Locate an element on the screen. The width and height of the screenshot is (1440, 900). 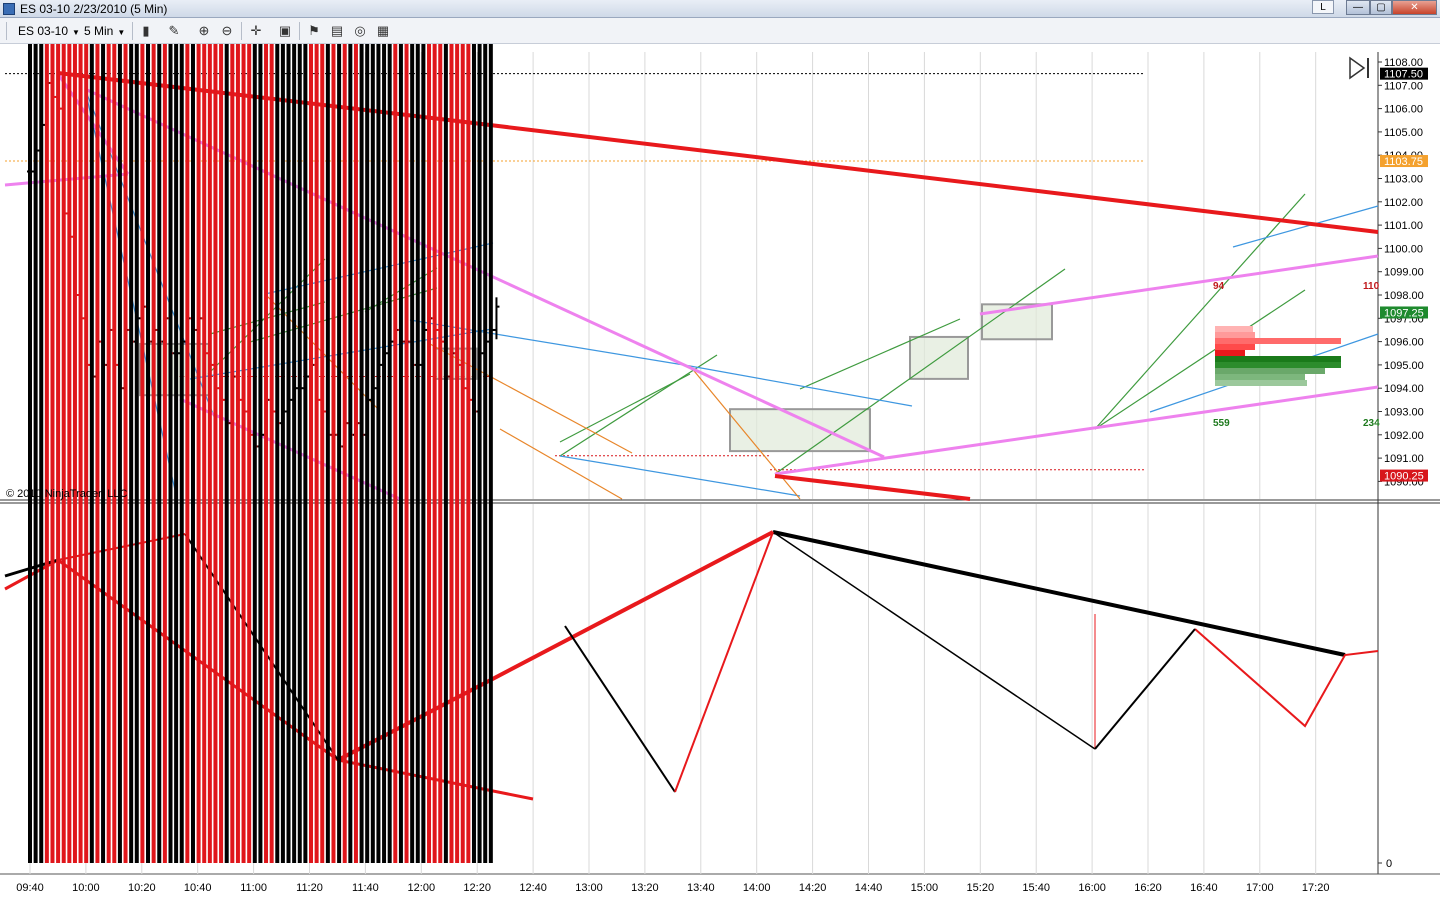
play-icon is located at coordinates (1357, 68).